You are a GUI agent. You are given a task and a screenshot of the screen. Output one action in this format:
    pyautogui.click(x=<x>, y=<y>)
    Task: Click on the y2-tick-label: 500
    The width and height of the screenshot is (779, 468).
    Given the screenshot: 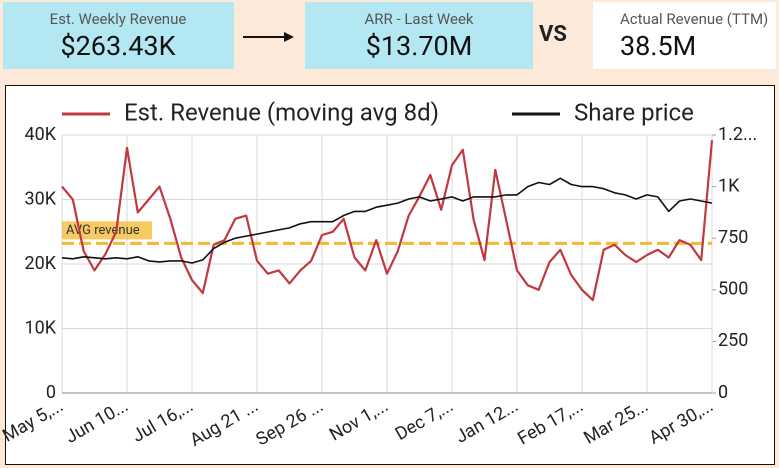 What is the action you would take?
    pyautogui.click(x=733, y=289)
    